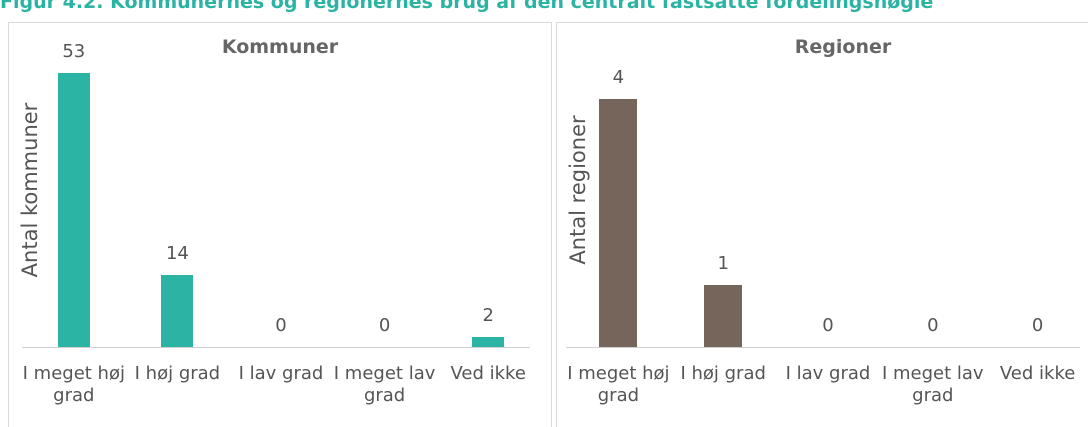 This screenshot has height=427, width=1088. What do you see at coordinates (723, 263) in the screenshot?
I see `value-label: 1` at bounding box center [723, 263].